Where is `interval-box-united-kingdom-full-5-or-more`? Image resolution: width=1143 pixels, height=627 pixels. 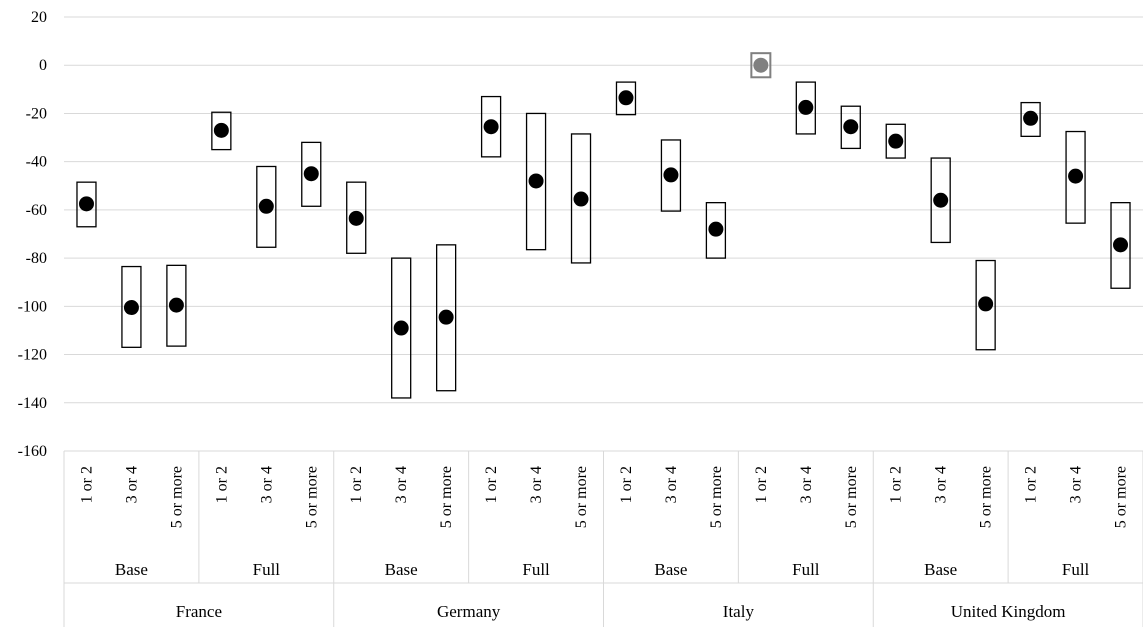 interval-box-united-kingdom-full-5-or-more is located at coordinates (1120, 245).